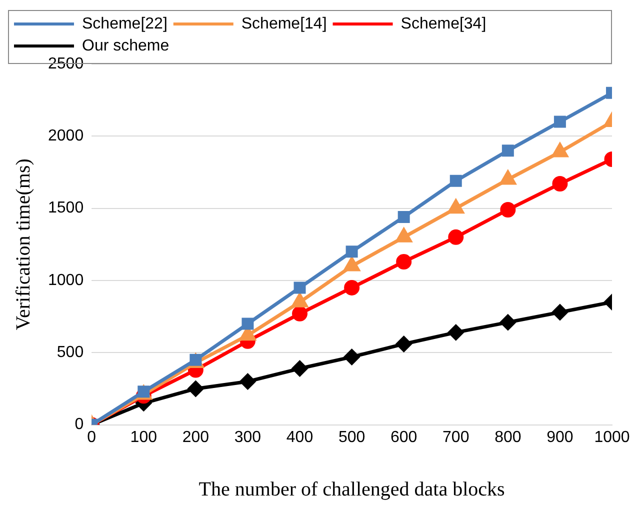 Image resolution: width=642 pixels, height=506 pixels. What do you see at coordinates (284, 23) in the screenshot?
I see `legend-label: Scheme[14]` at bounding box center [284, 23].